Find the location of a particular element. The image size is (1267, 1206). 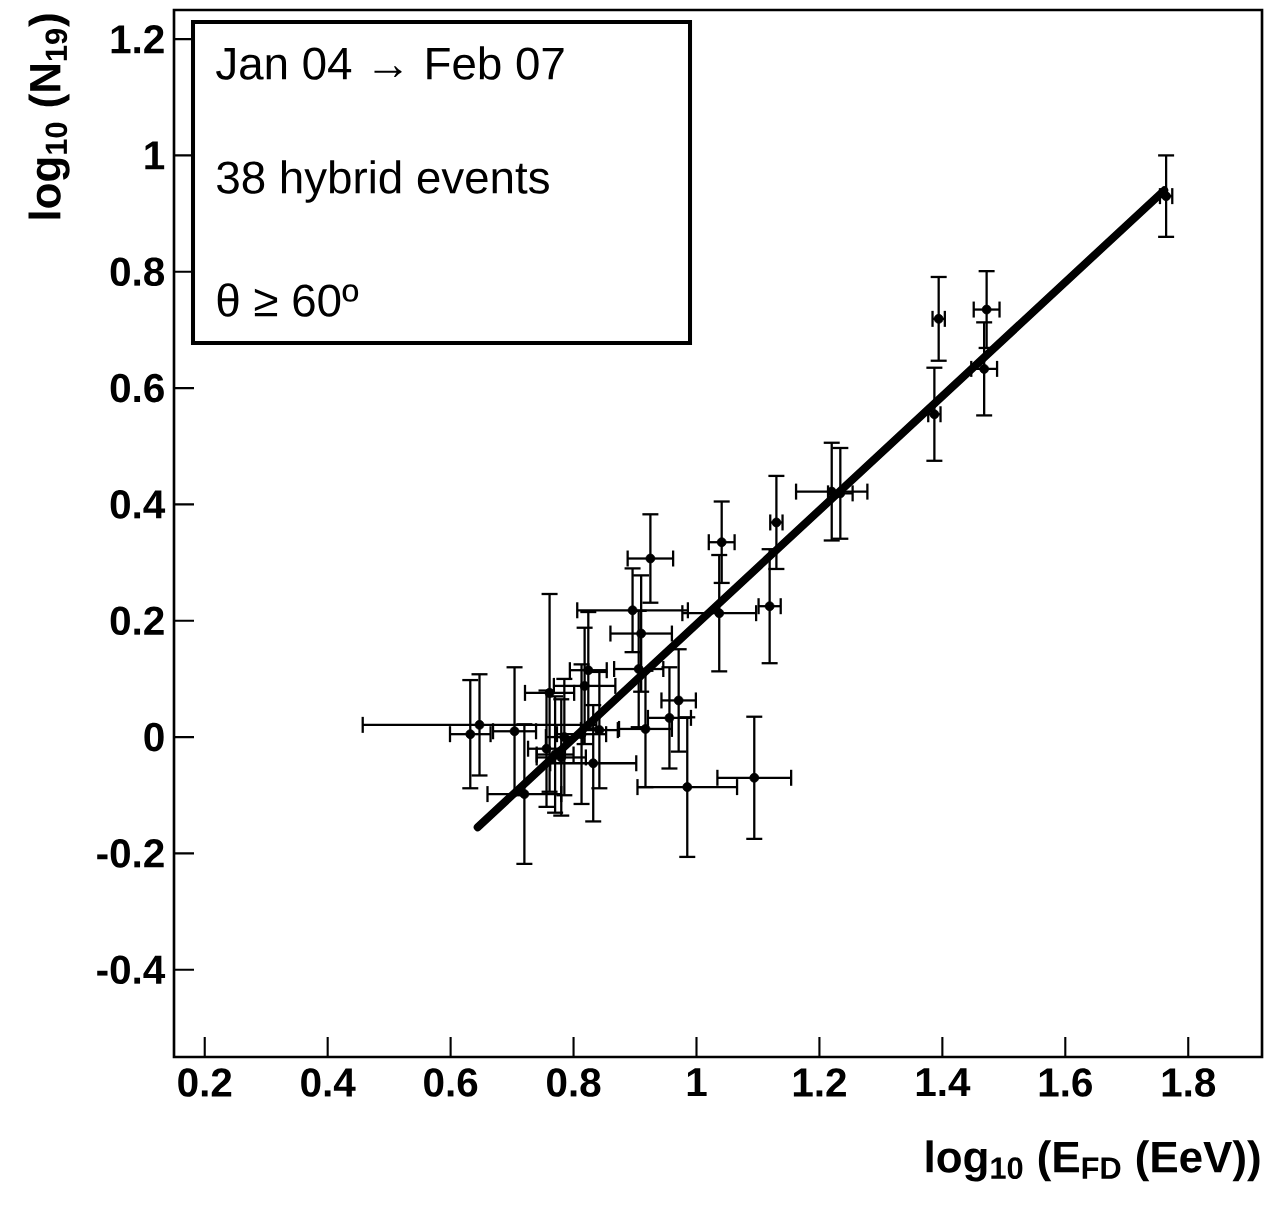

x-tick-label: 0.4 is located at coordinates (328, 1082).